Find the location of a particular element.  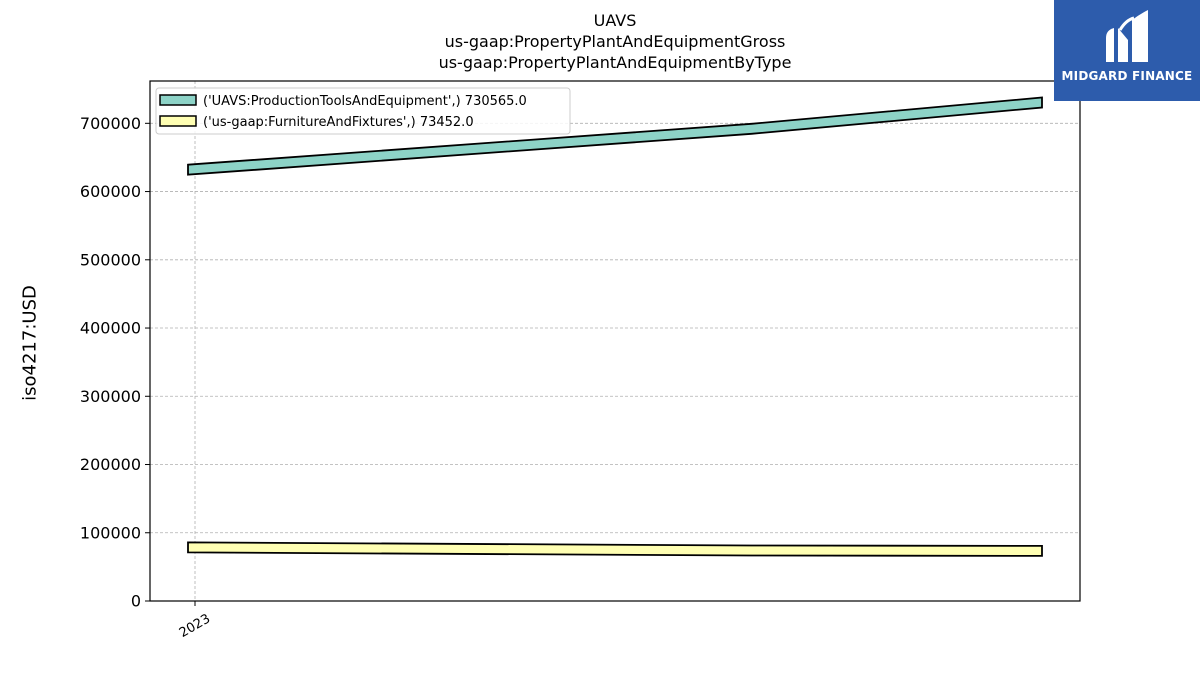

legend-box is located at coordinates (363, 111).